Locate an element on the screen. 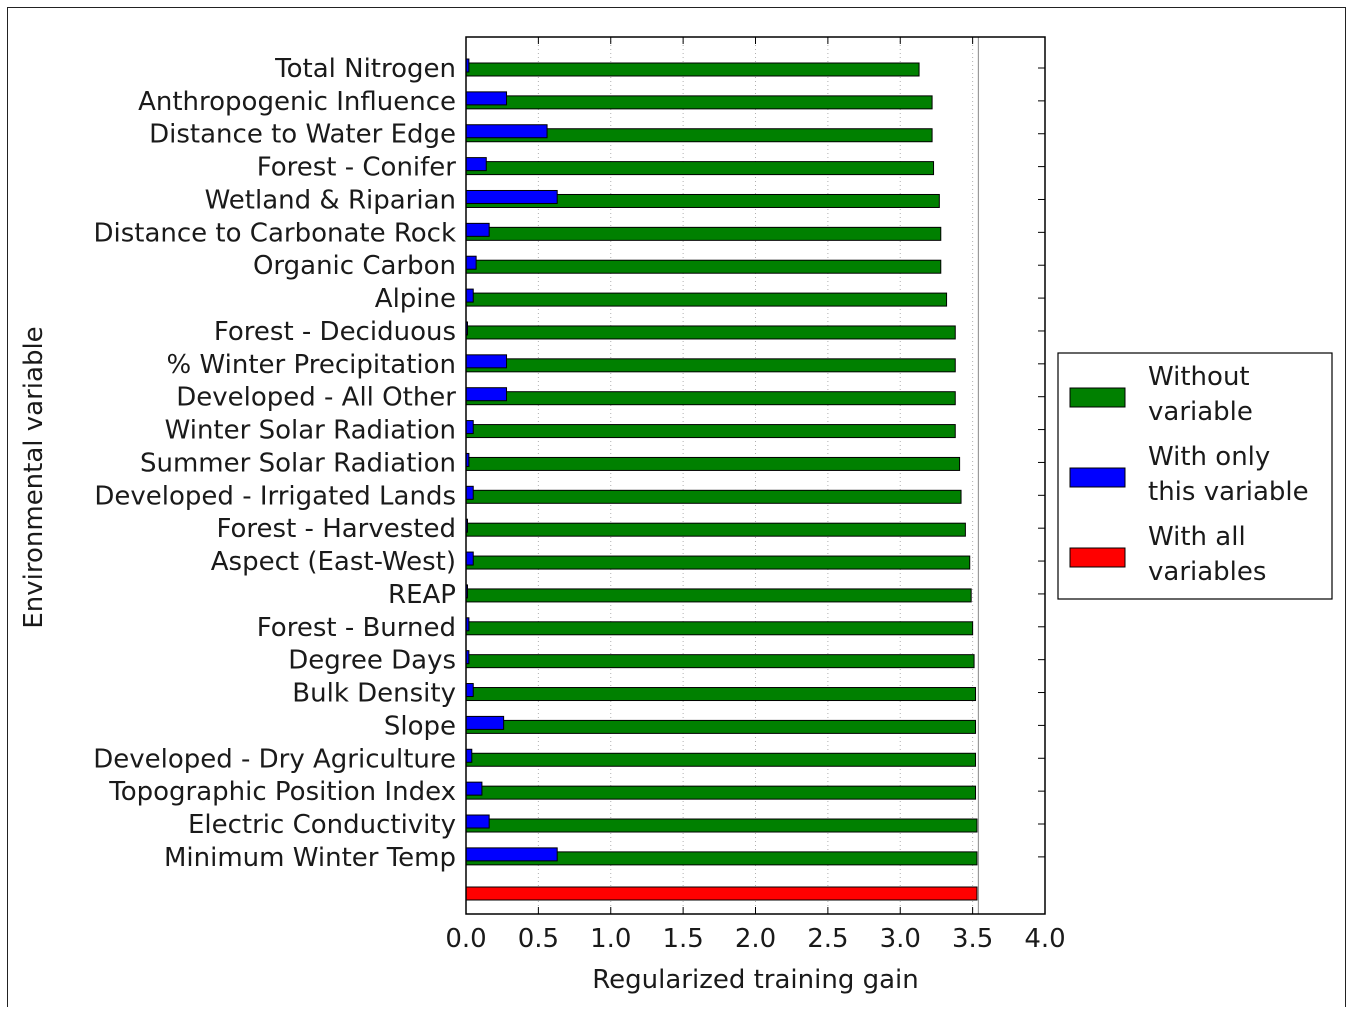  y-category-label: Summer Solar Radiation is located at coordinates (298, 463).